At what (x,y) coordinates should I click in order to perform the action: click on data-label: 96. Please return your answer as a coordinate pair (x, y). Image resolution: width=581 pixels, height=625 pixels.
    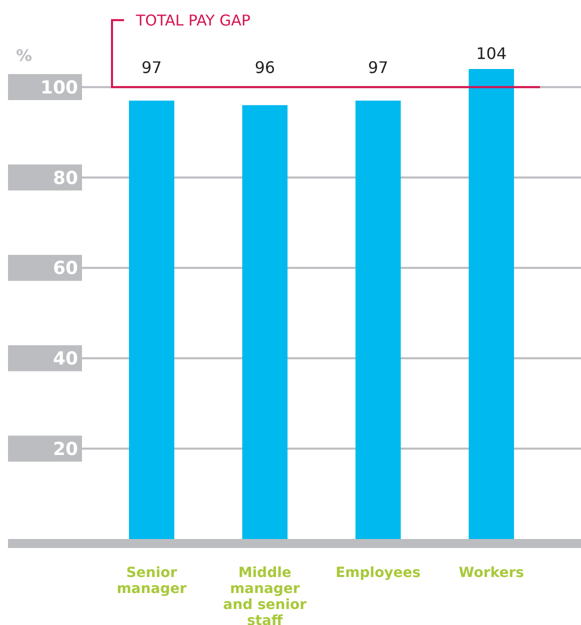
    Looking at the image, I should click on (265, 68).